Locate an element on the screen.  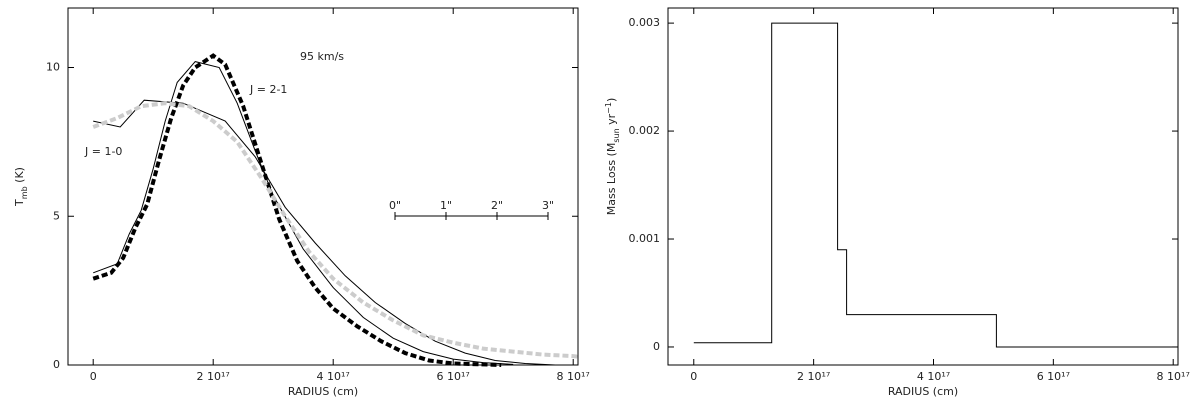
scale-bar-label: 3" is located at coordinates (548, 205).